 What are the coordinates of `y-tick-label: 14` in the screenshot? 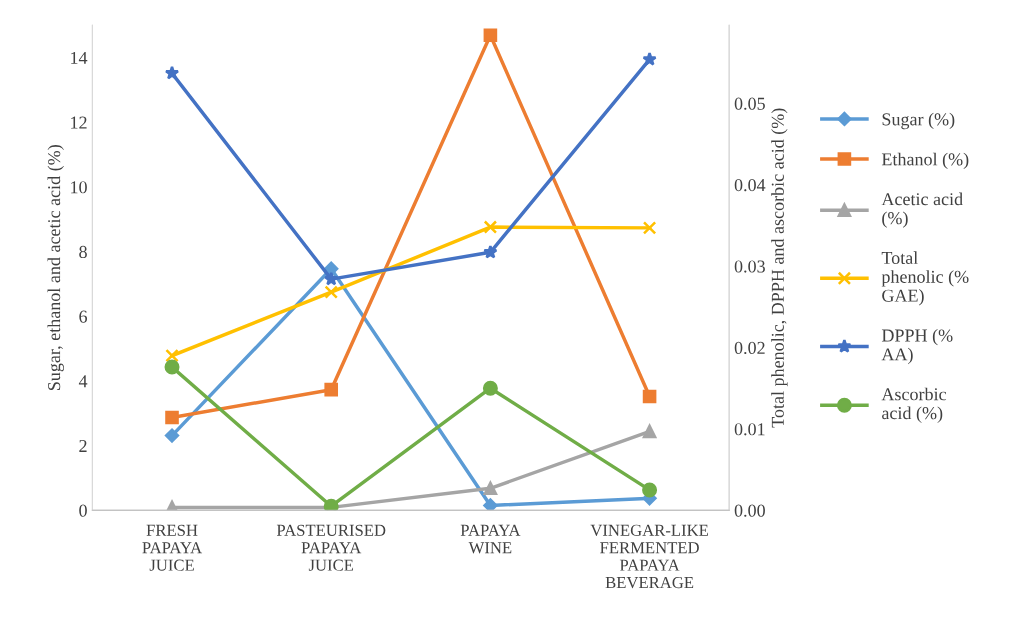 It's located at (79, 57).